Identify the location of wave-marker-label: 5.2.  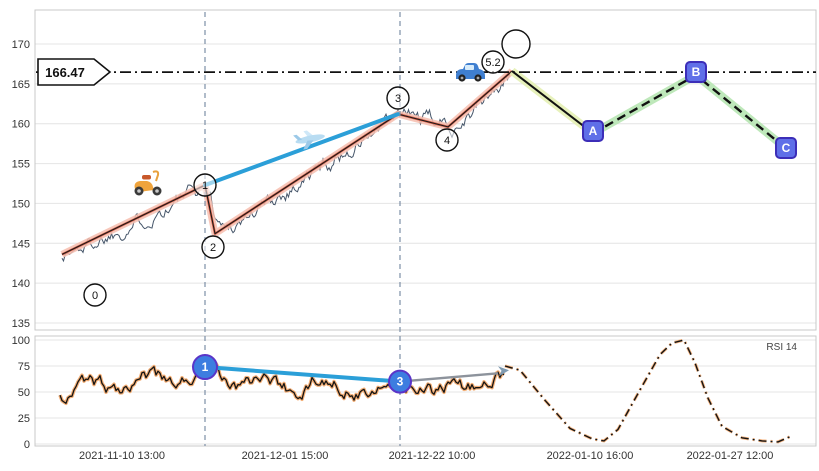
(492, 63).